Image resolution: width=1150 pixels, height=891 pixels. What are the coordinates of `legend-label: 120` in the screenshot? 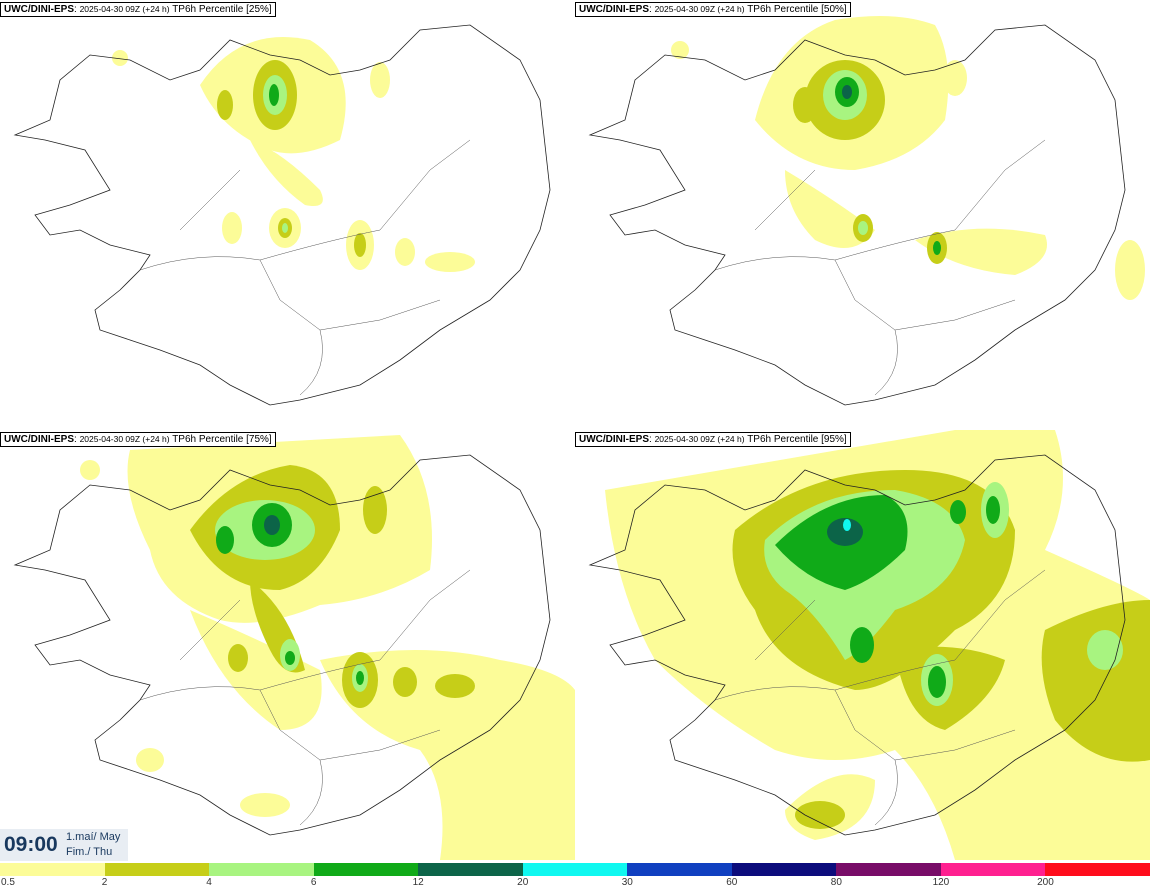 It's located at (941, 882).